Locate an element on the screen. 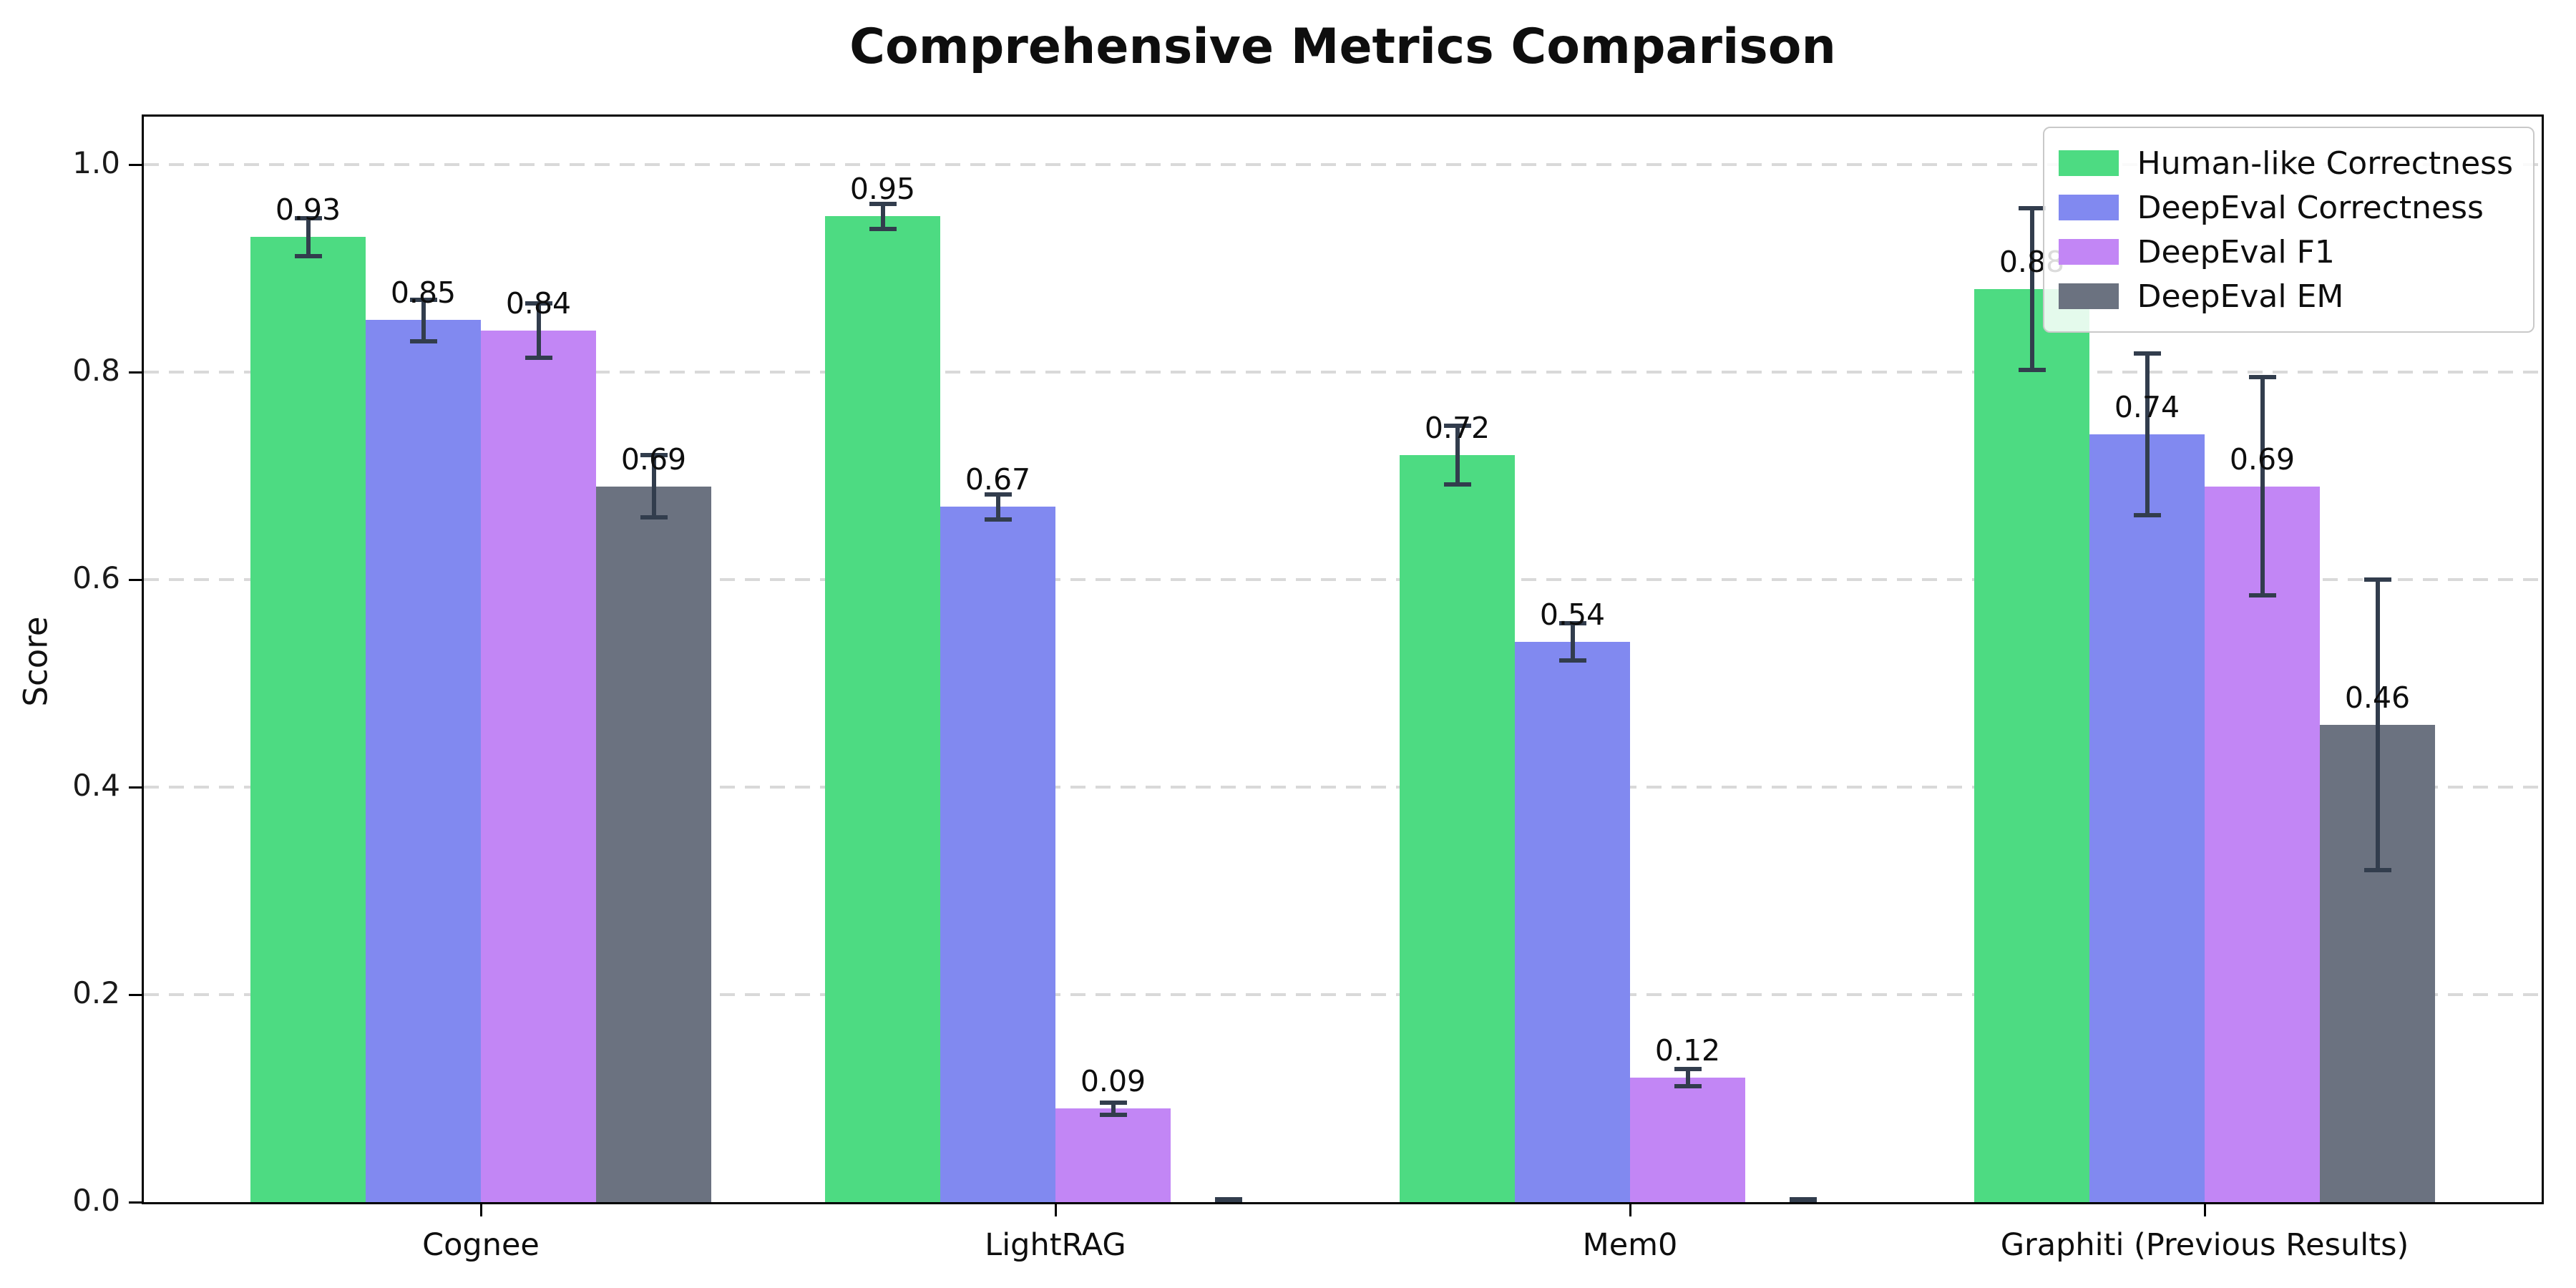  bar-value-label: 0.85 is located at coordinates (423, 292).